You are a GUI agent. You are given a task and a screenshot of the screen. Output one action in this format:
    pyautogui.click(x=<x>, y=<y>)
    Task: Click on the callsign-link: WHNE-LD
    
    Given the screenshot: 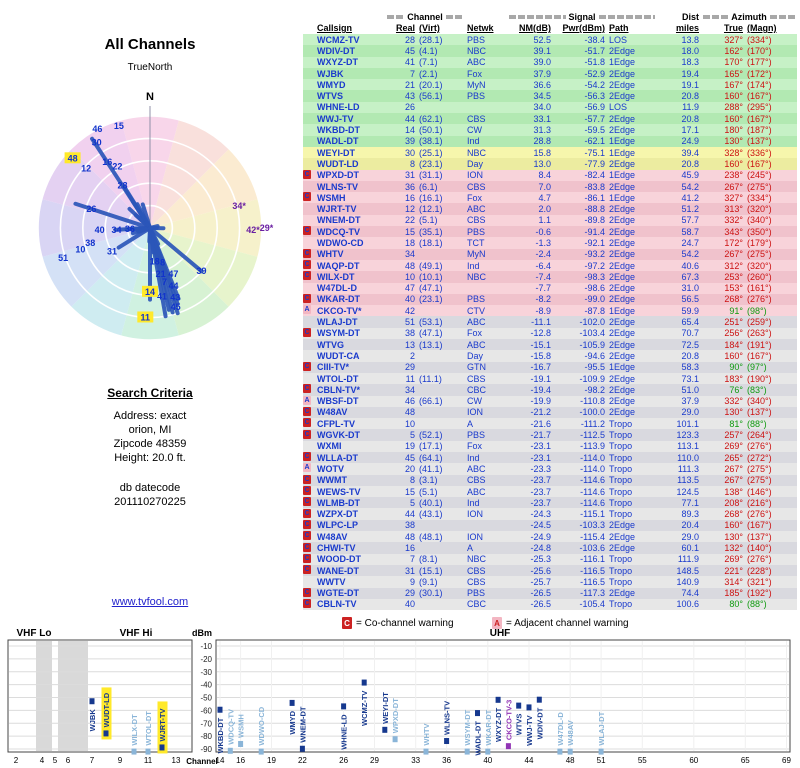 What is the action you would take?
    pyautogui.click(x=338, y=107)
    